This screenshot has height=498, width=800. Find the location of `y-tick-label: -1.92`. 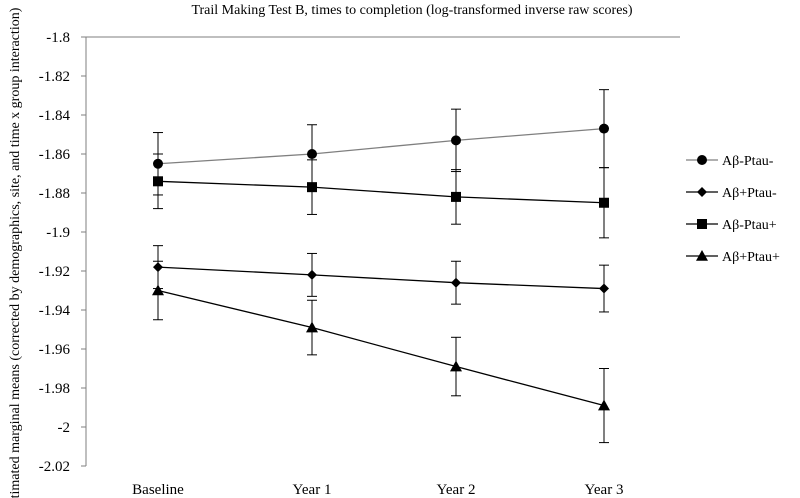

y-tick-label: -1.92 is located at coordinates (54, 272).